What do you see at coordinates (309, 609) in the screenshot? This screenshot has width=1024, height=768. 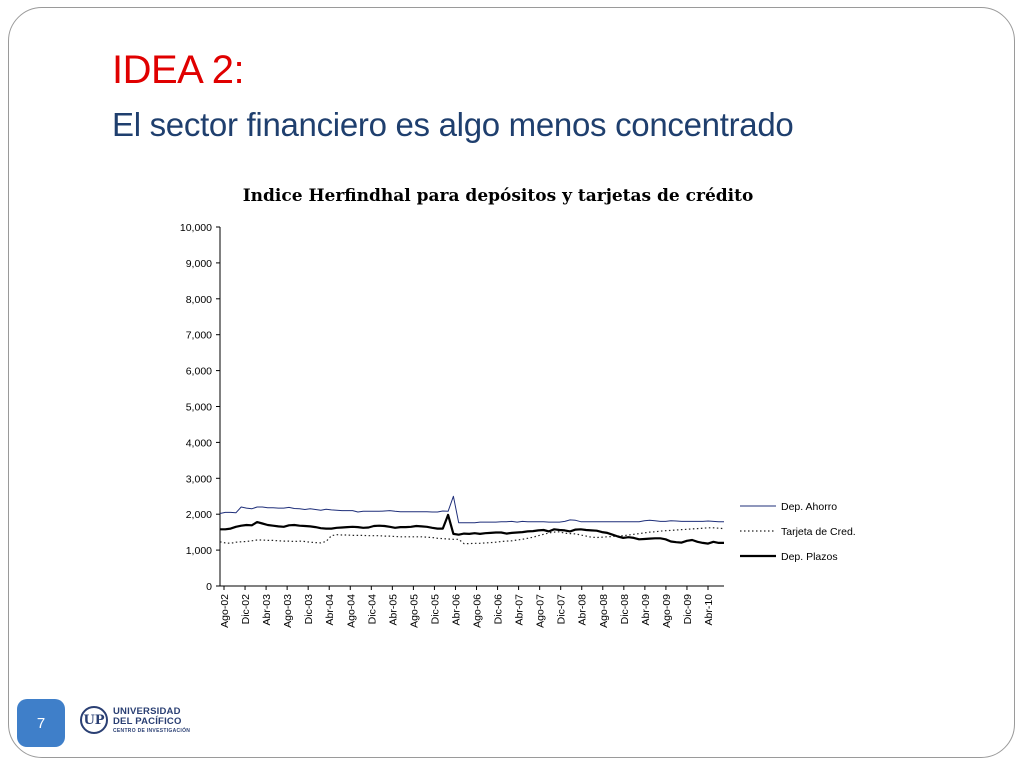 I see `x-tick-label: Dic-03` at bounding box center [309, 609].